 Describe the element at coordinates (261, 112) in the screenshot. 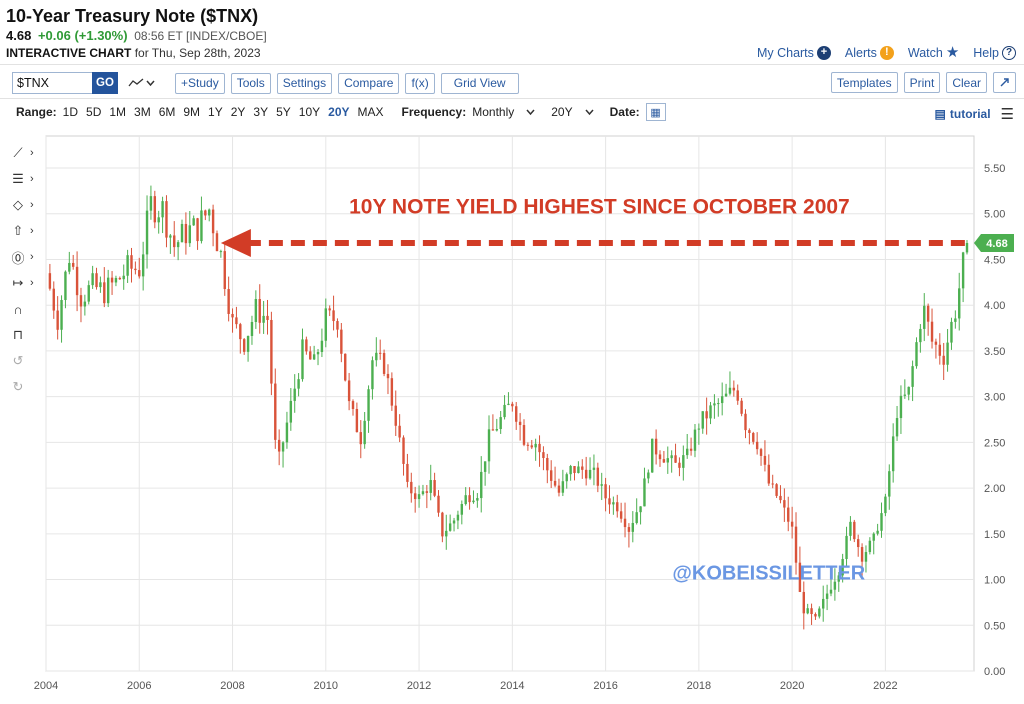

I see `range-option: 3Y` at that location.